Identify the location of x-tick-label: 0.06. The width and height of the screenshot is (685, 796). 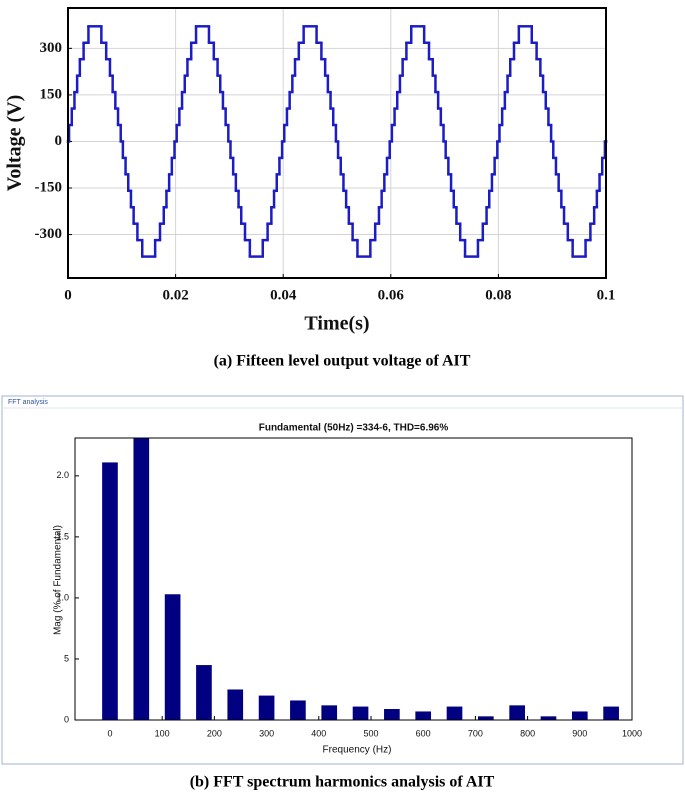
(391, 295).